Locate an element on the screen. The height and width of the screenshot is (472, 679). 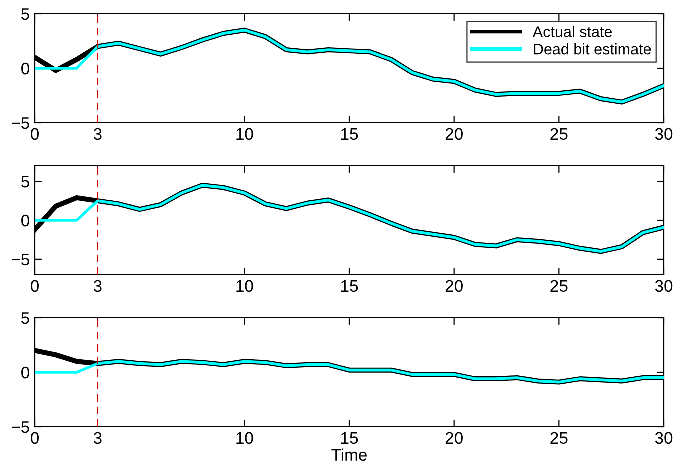
legend-label: Dead bit estimate is located at coordinates (593, 49).